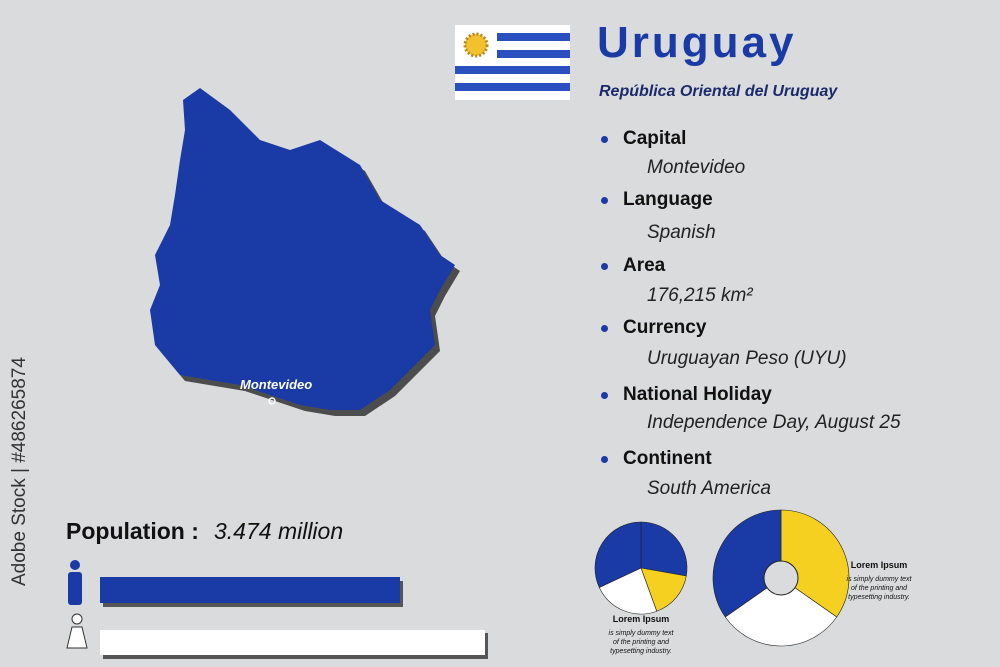  I want to click on subtitle: República Oriental del Uruguay, so click(718, 91).